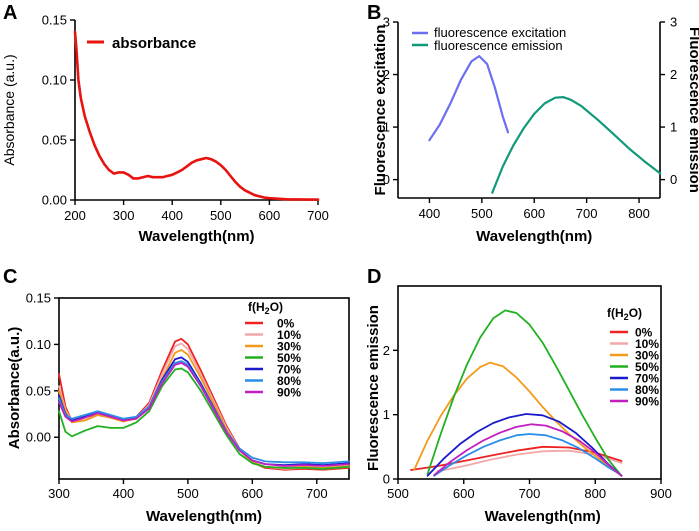 This screenshot has width=699, height=531. Describe the element at coordinates (673, 179) in the screenshot. I see `y2-tick-label: 0` at that location.